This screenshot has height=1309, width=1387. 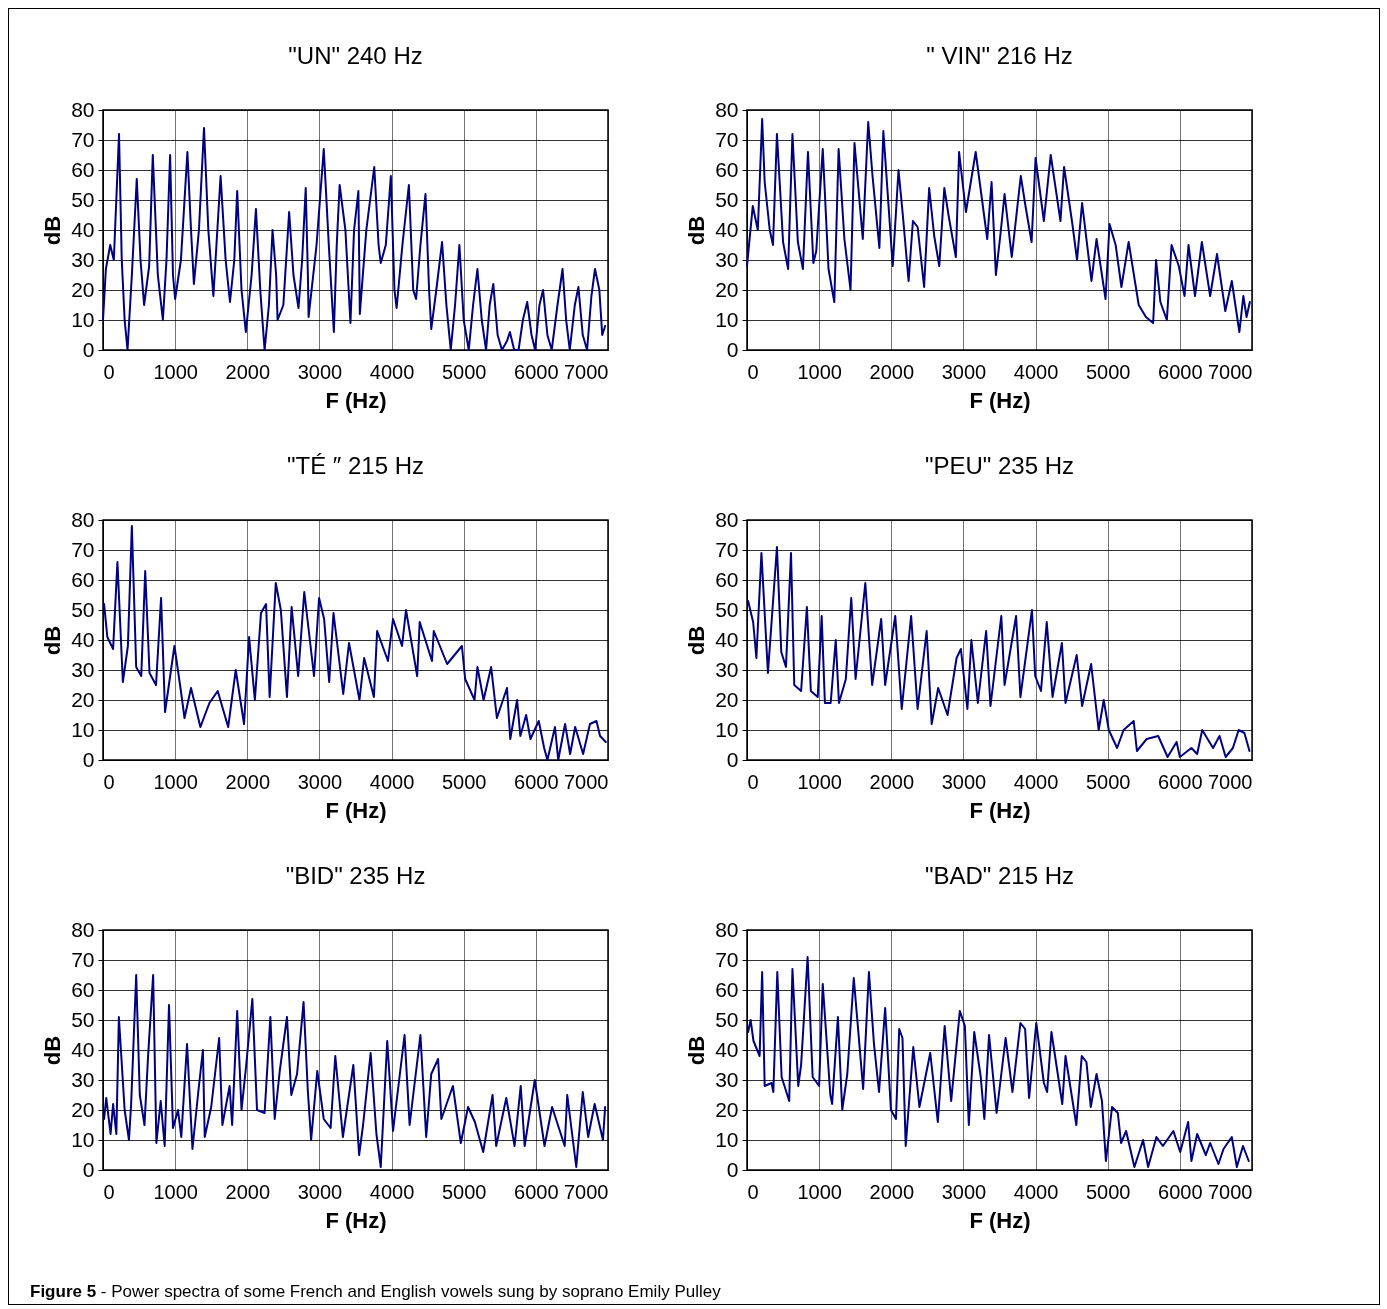 I want to click on chart-title: "TÉ ″ 215 Hz, so click(x=355, y=465).